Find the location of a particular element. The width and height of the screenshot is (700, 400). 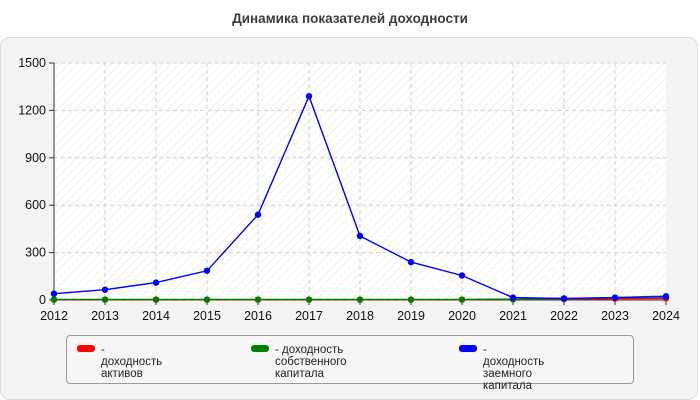

chart-title: Динамика показателей доходности is located at coordinates (350, 18).